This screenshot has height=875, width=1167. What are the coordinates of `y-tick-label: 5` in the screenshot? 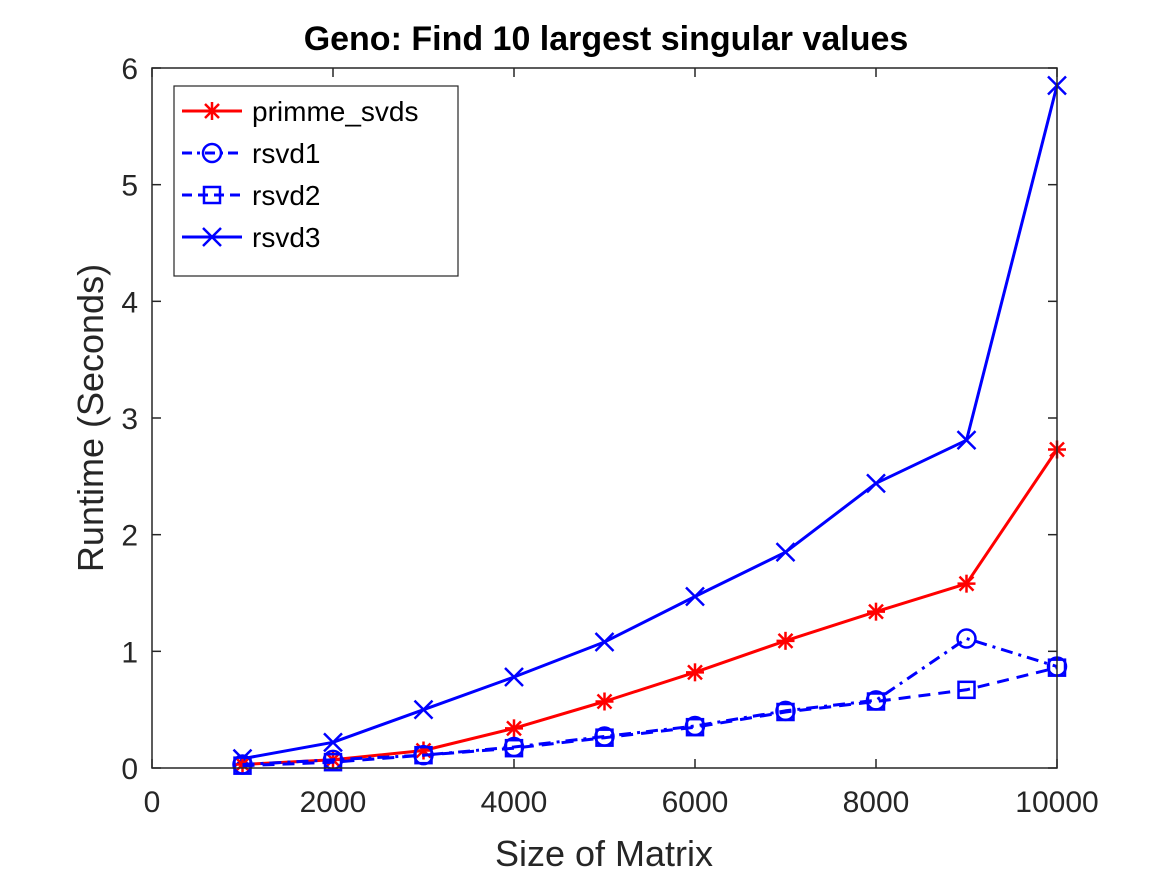 It's located at (129, 186).